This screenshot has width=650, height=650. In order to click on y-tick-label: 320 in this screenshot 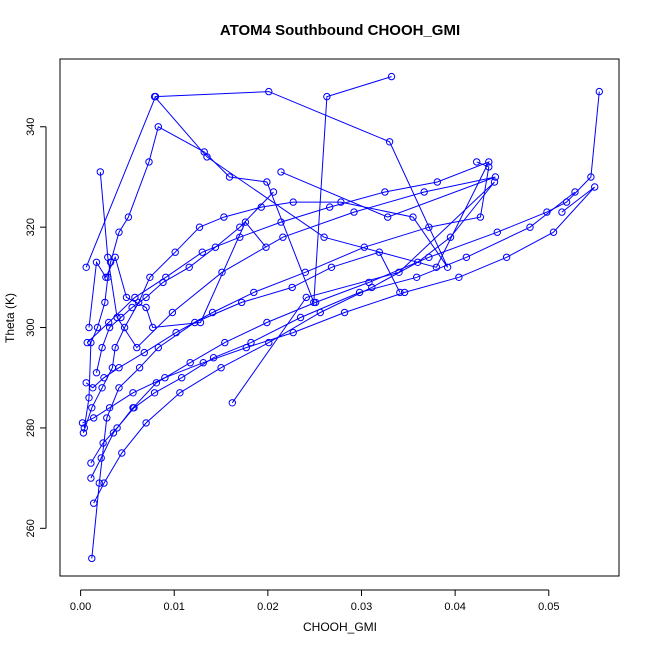, I will do `click(31, 227)`.